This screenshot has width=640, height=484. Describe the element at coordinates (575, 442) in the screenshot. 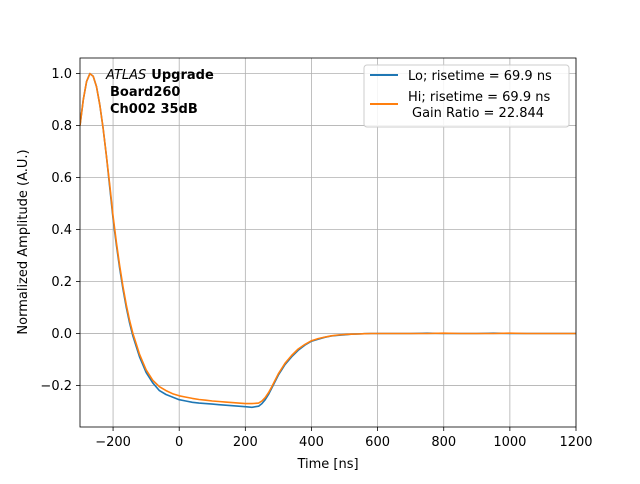

I see `x-tick-label: 1200` at that location.